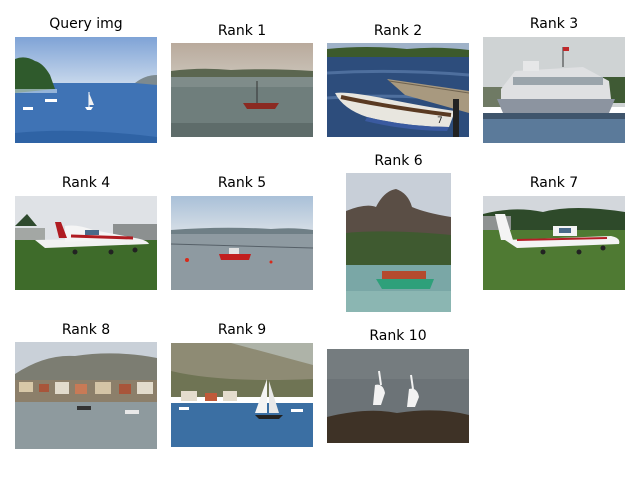 This screenshot has width=640, height=480. What do you see at coordinates (398, 31) in the screenshot?
I see `rank-2-title: Rank 2` at bounding box center [398, 31].